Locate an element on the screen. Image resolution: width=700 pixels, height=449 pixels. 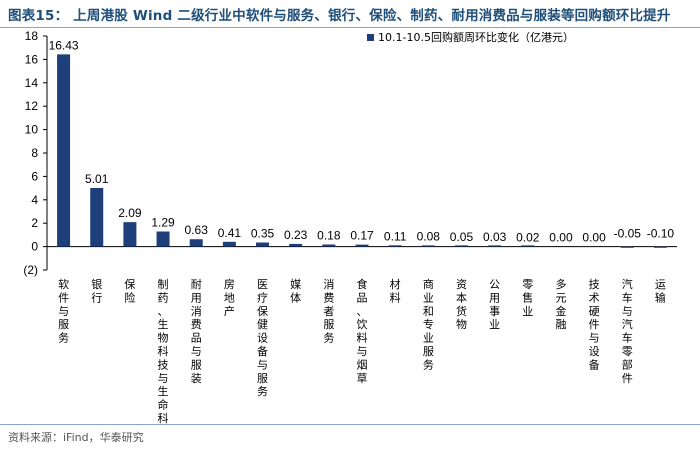
legend-swatch is located at coordinates (370, 37).